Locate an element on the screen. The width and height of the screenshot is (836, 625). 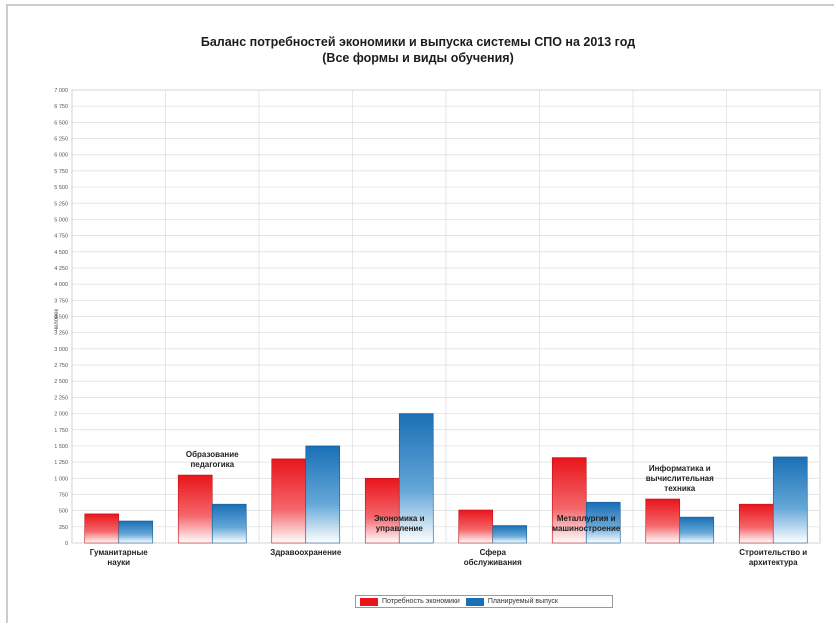
y-tick-label: 4 000 is located at coordinates (61, 285).